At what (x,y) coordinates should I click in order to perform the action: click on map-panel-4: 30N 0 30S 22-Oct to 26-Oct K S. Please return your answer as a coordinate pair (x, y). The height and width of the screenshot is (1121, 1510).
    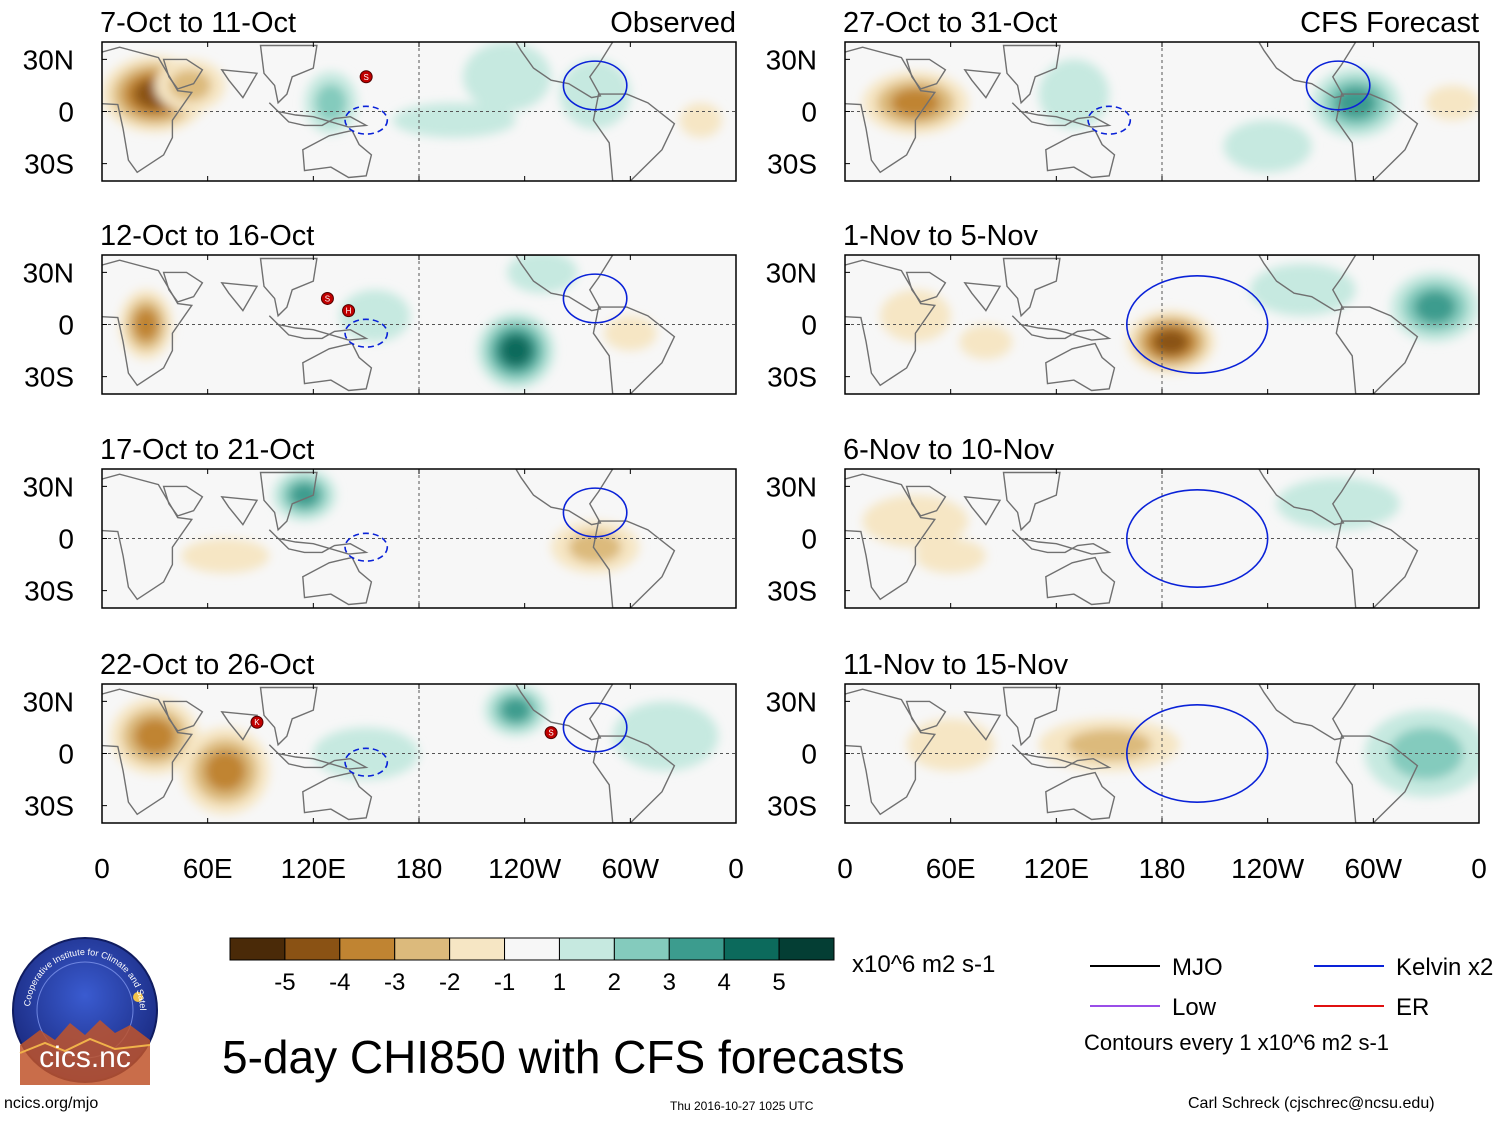
    Looking at the image, I should click on (380, 736).